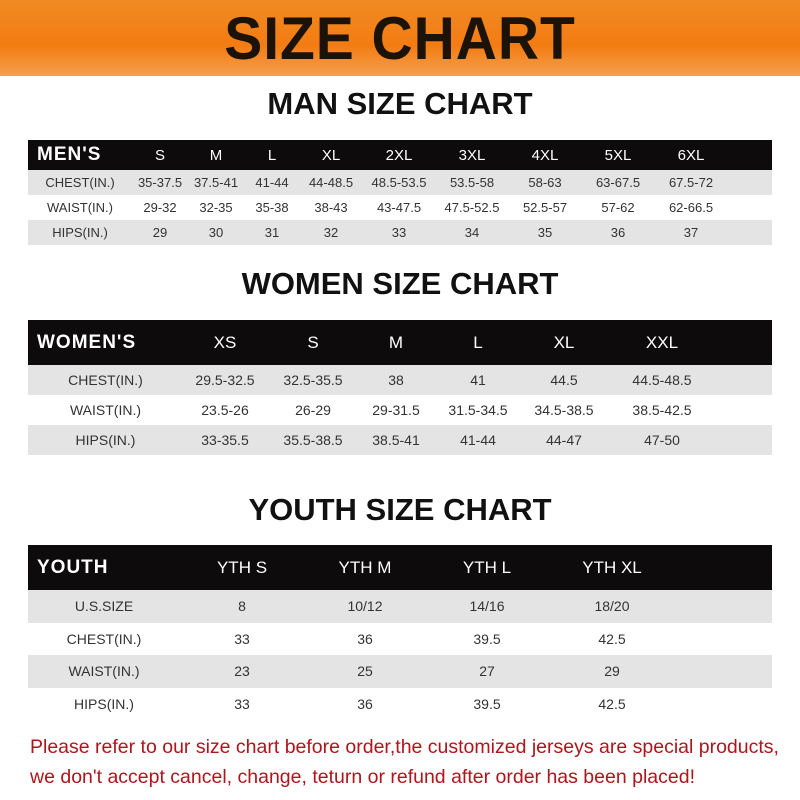  Describe the element at coordinates (216, 232) in the screenshot. I see `cell: 30` at that location.